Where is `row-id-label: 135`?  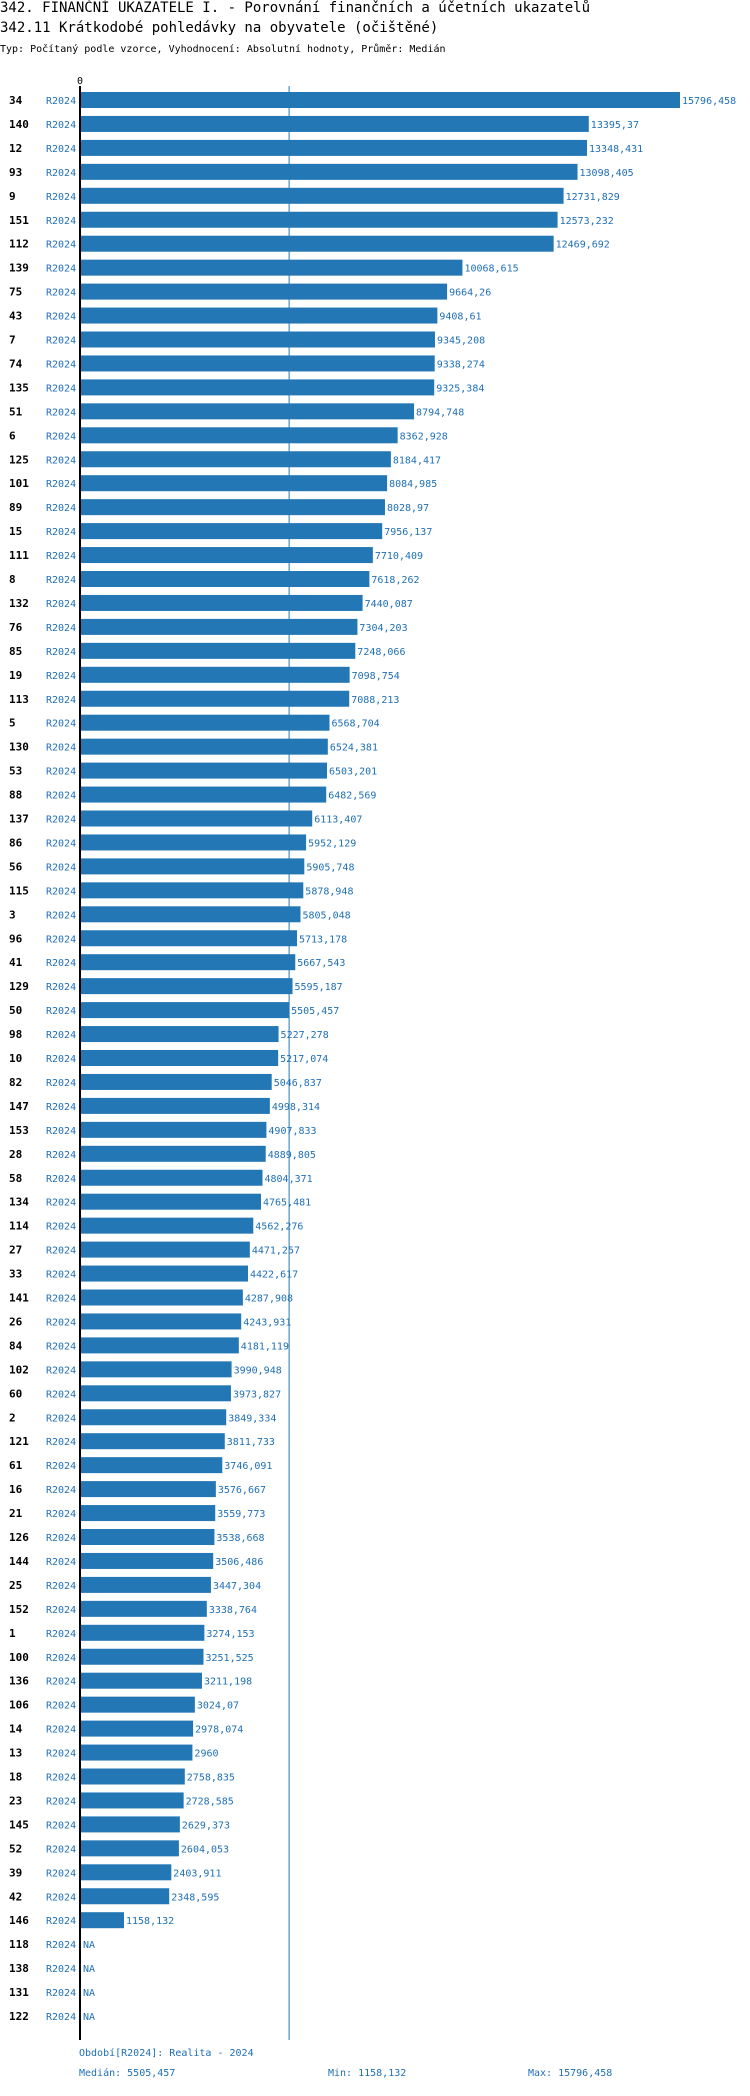
row-id-label: 135 is located at coordinates (19, 387).